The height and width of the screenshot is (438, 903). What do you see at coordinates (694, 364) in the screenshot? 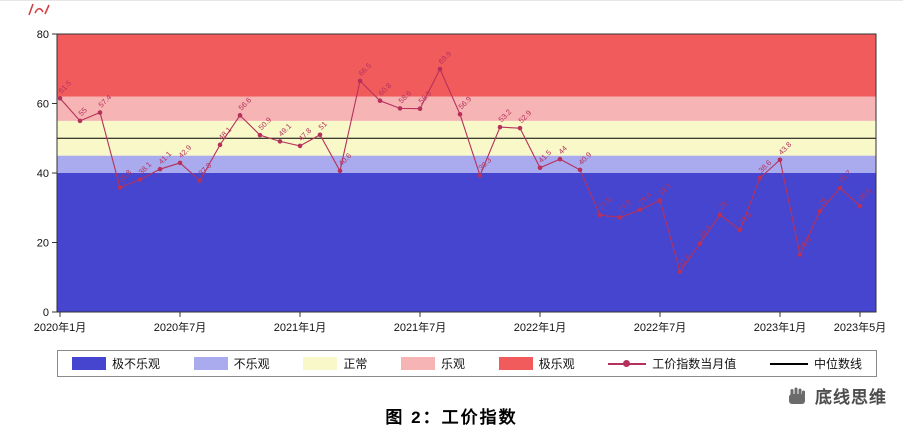
I see `legend-label: 工价指数当月值` at bounding box center [694, 364].